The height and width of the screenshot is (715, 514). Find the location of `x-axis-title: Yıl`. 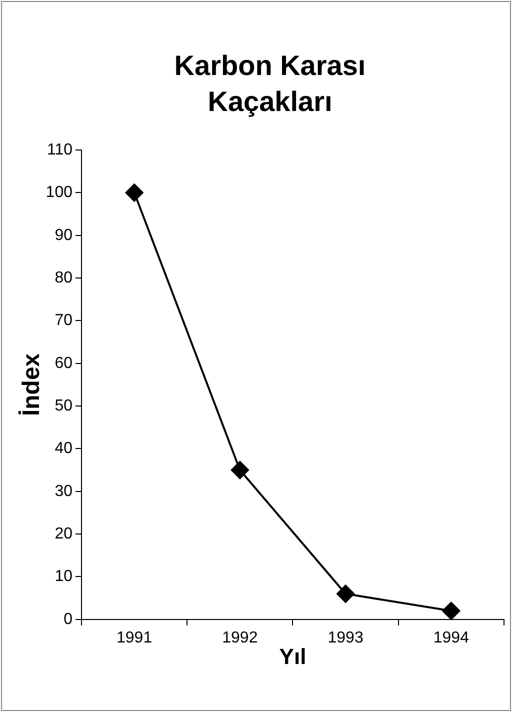

x-axis-title: Yıl is located at coordinates (292, 656).